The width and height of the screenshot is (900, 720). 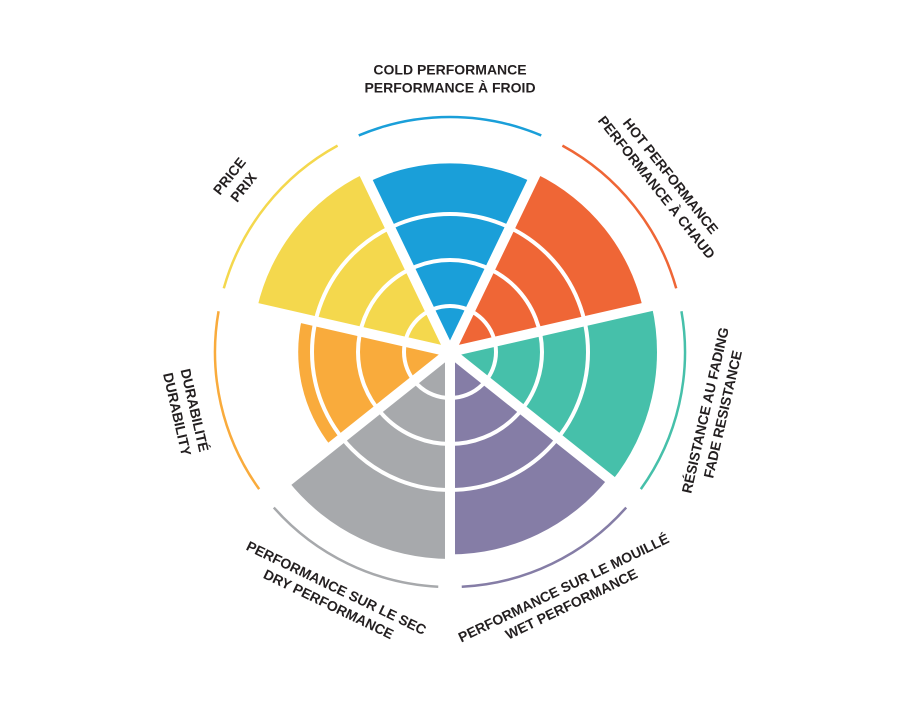 I want to click on category-label: COLD PERFORMANCE PERFORMANCE À FROID, so click(x=449, y=79).